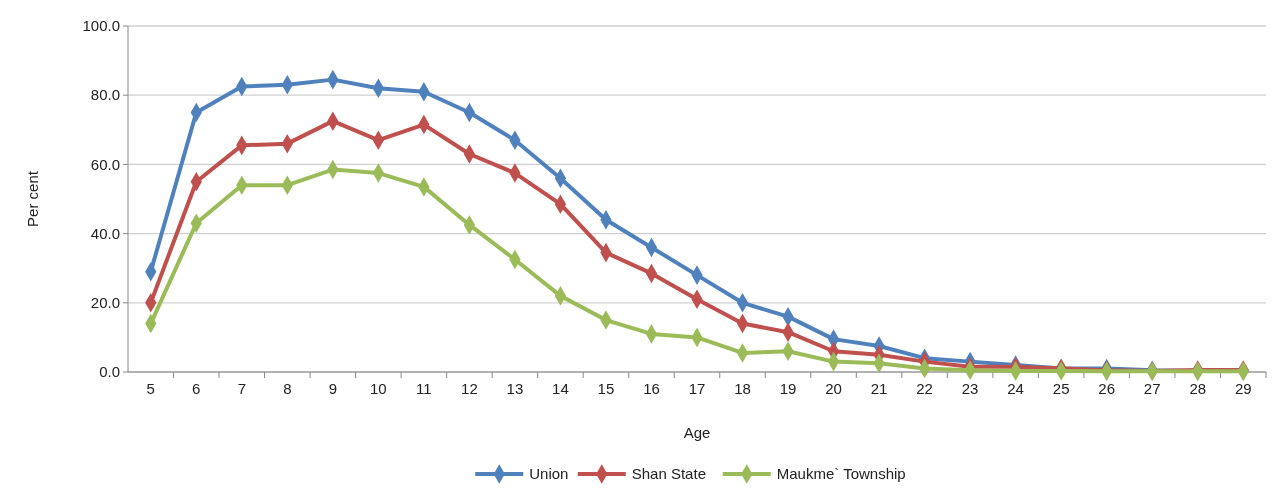 This screenshot has width=1282, height=500. What do you see at coordinates (668, 474) in the screenshot?
I see `legend-label: Shan State` at bounding box center [668, 474].